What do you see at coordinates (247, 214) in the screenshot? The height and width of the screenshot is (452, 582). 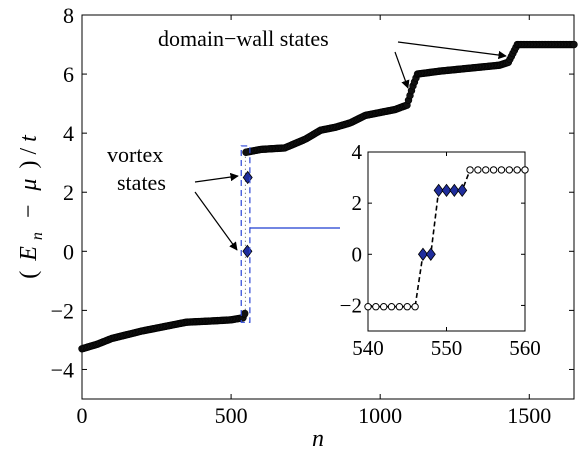 I see `vortex-state-markers` at bounding box center [247, 214].